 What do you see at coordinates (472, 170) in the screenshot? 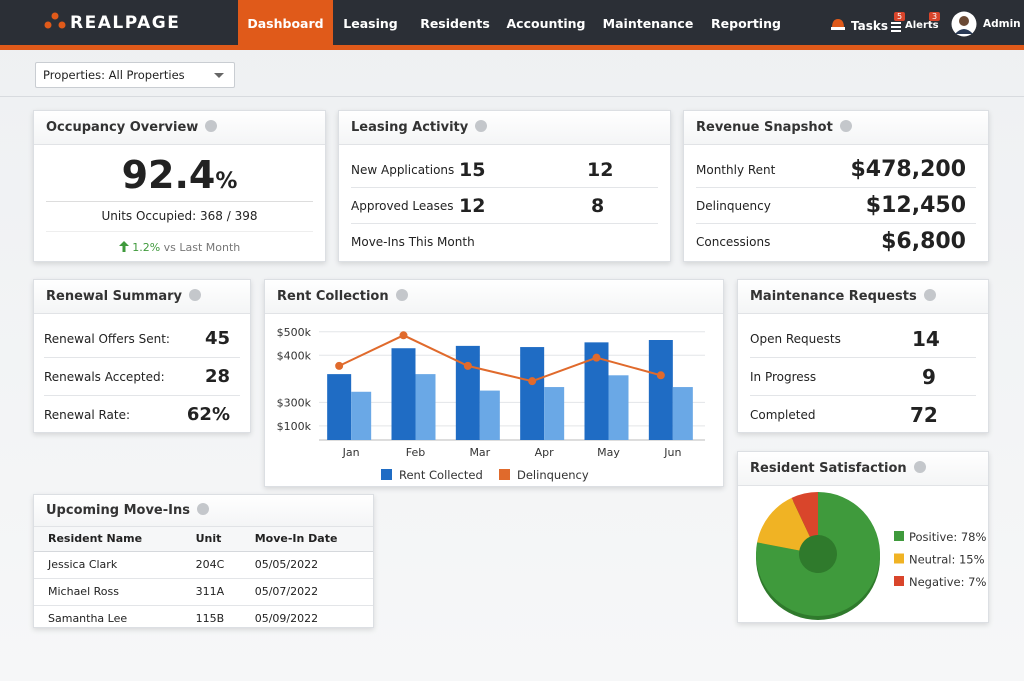
I see `row-value: 15` at bounding box center [472, 170].